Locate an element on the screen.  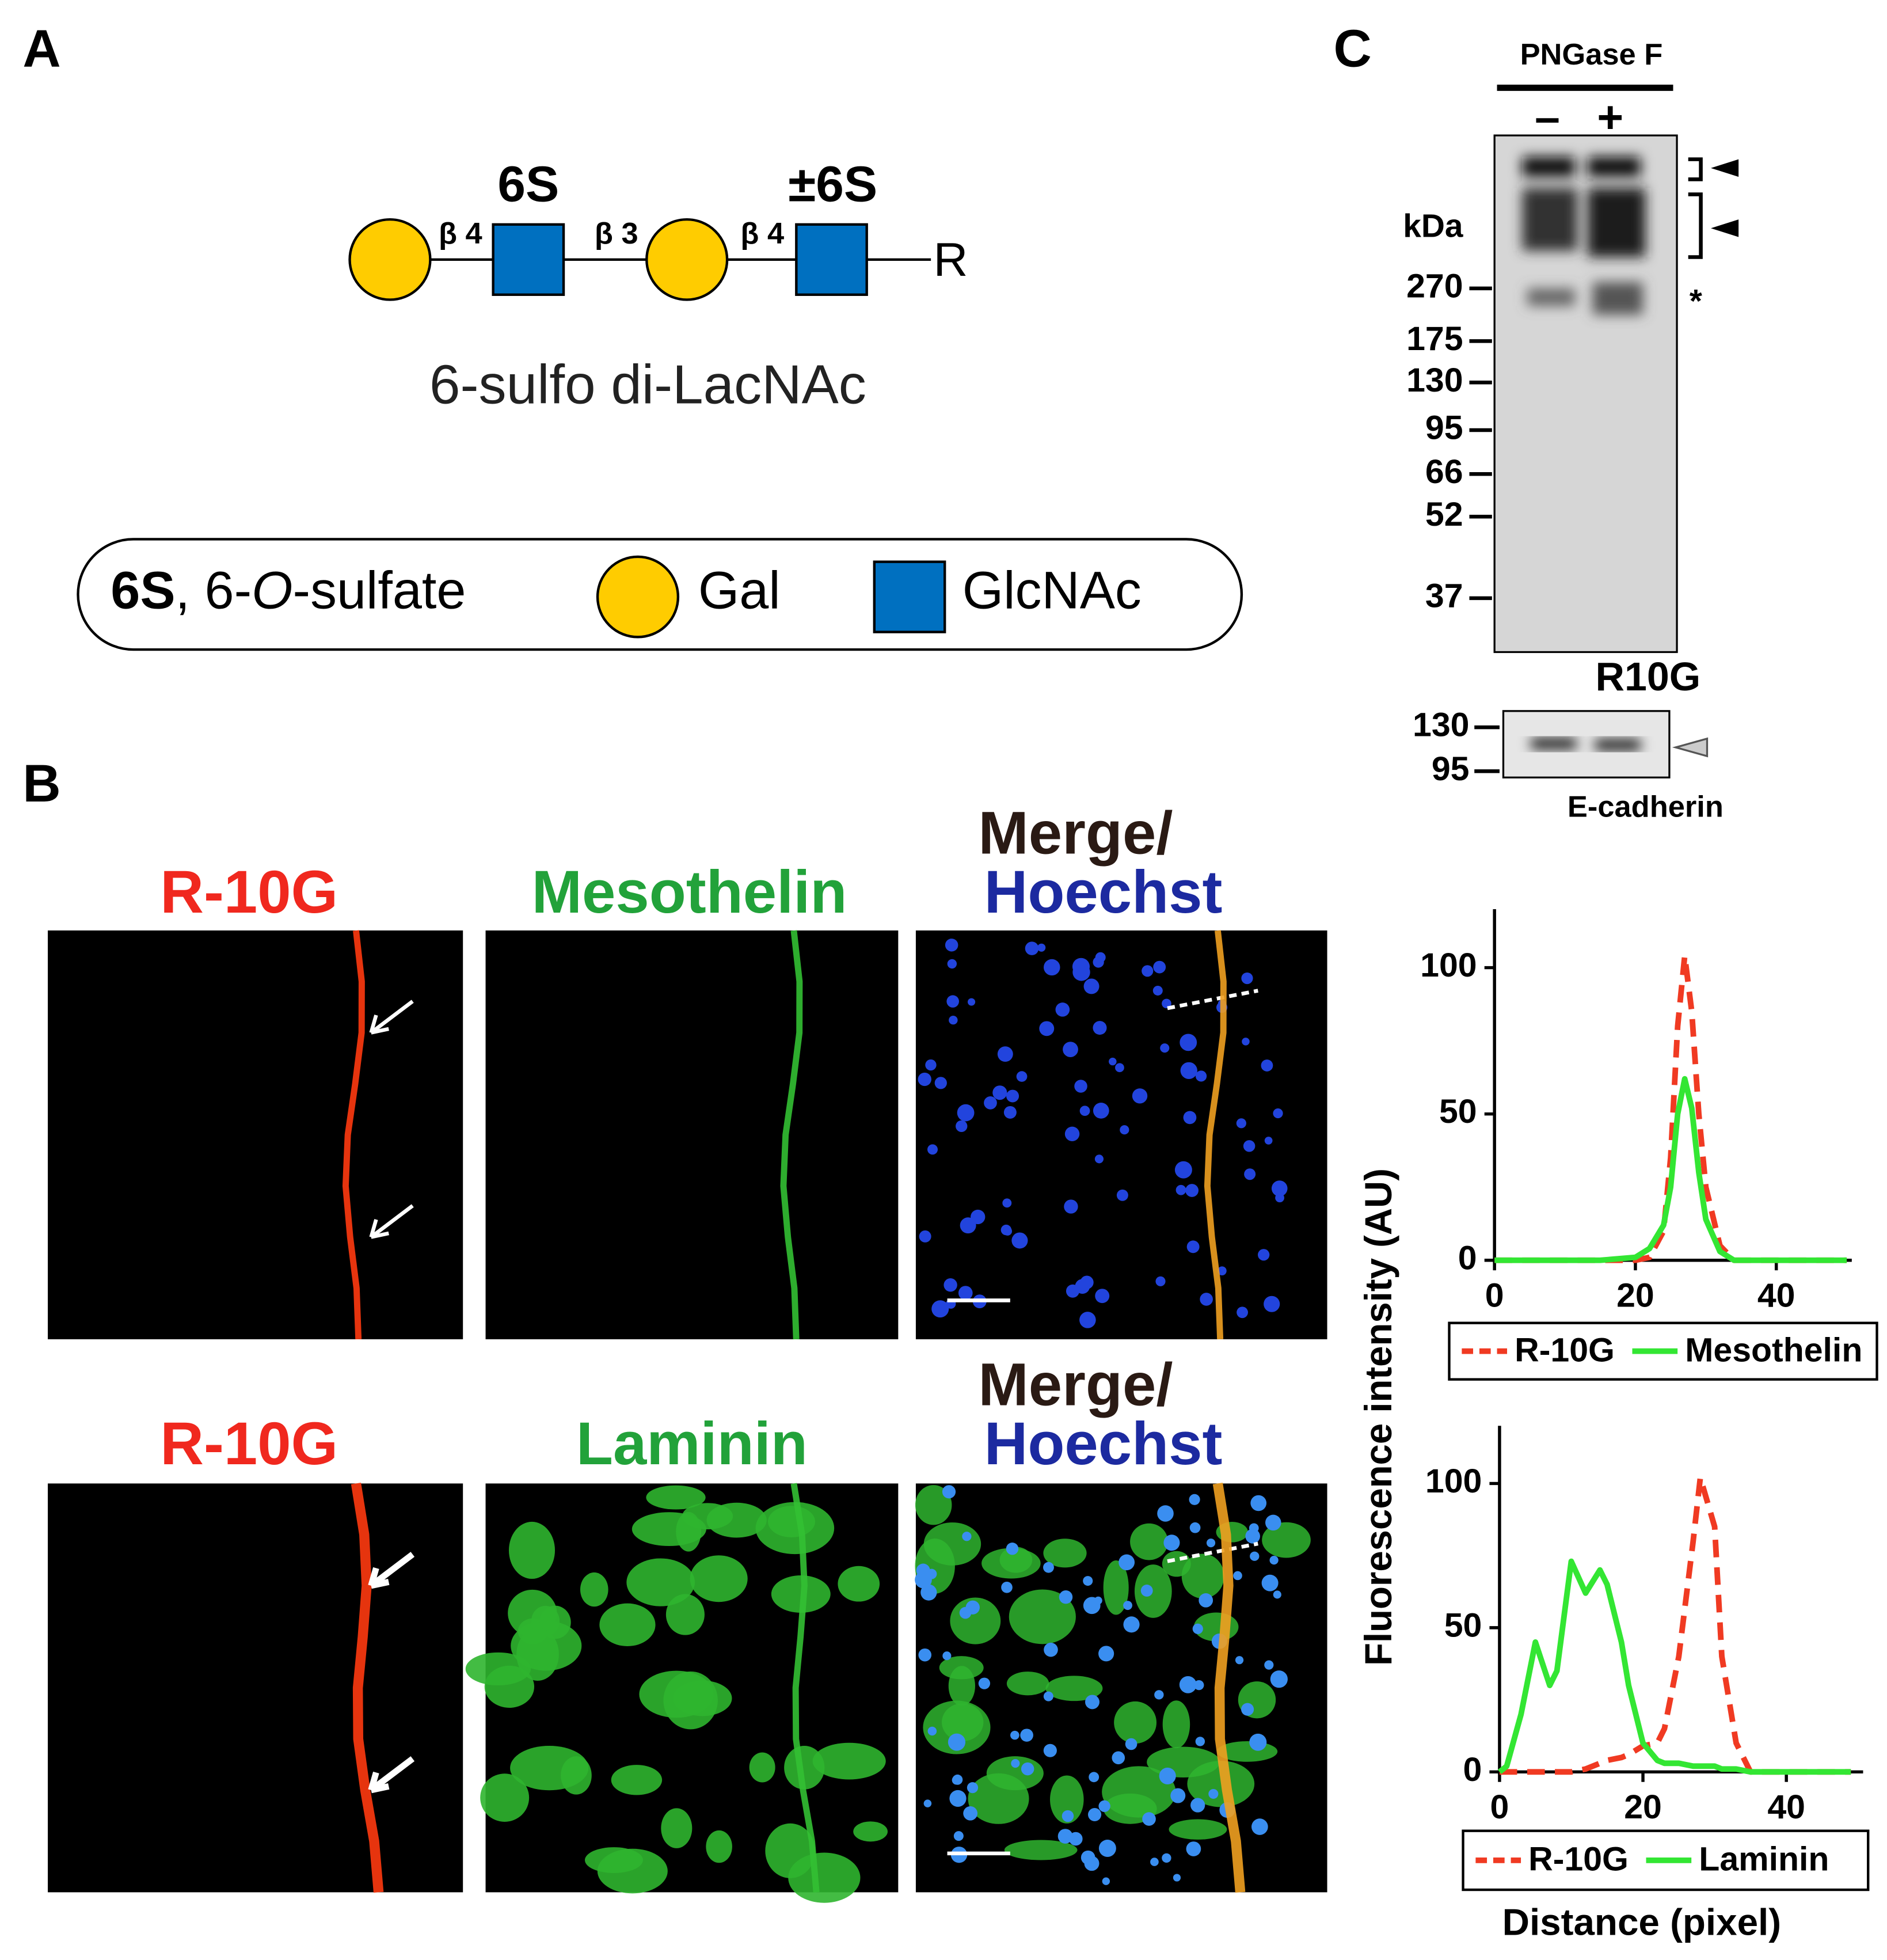
marker-label: 95 is located at coordinates (1451, 769).